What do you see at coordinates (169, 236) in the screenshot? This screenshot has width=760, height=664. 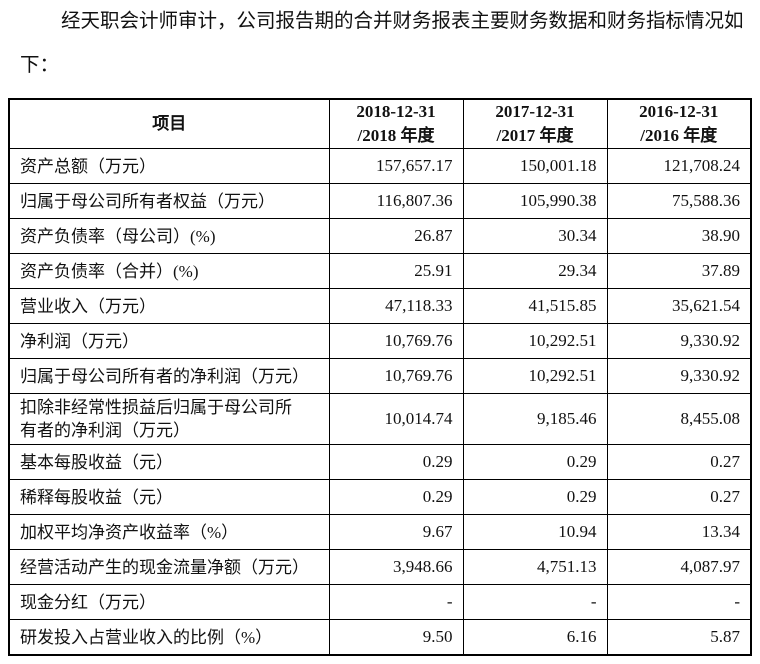 I see `label-cell: 资产负债率（母公司）(%)` at bounding box center [169, 236].